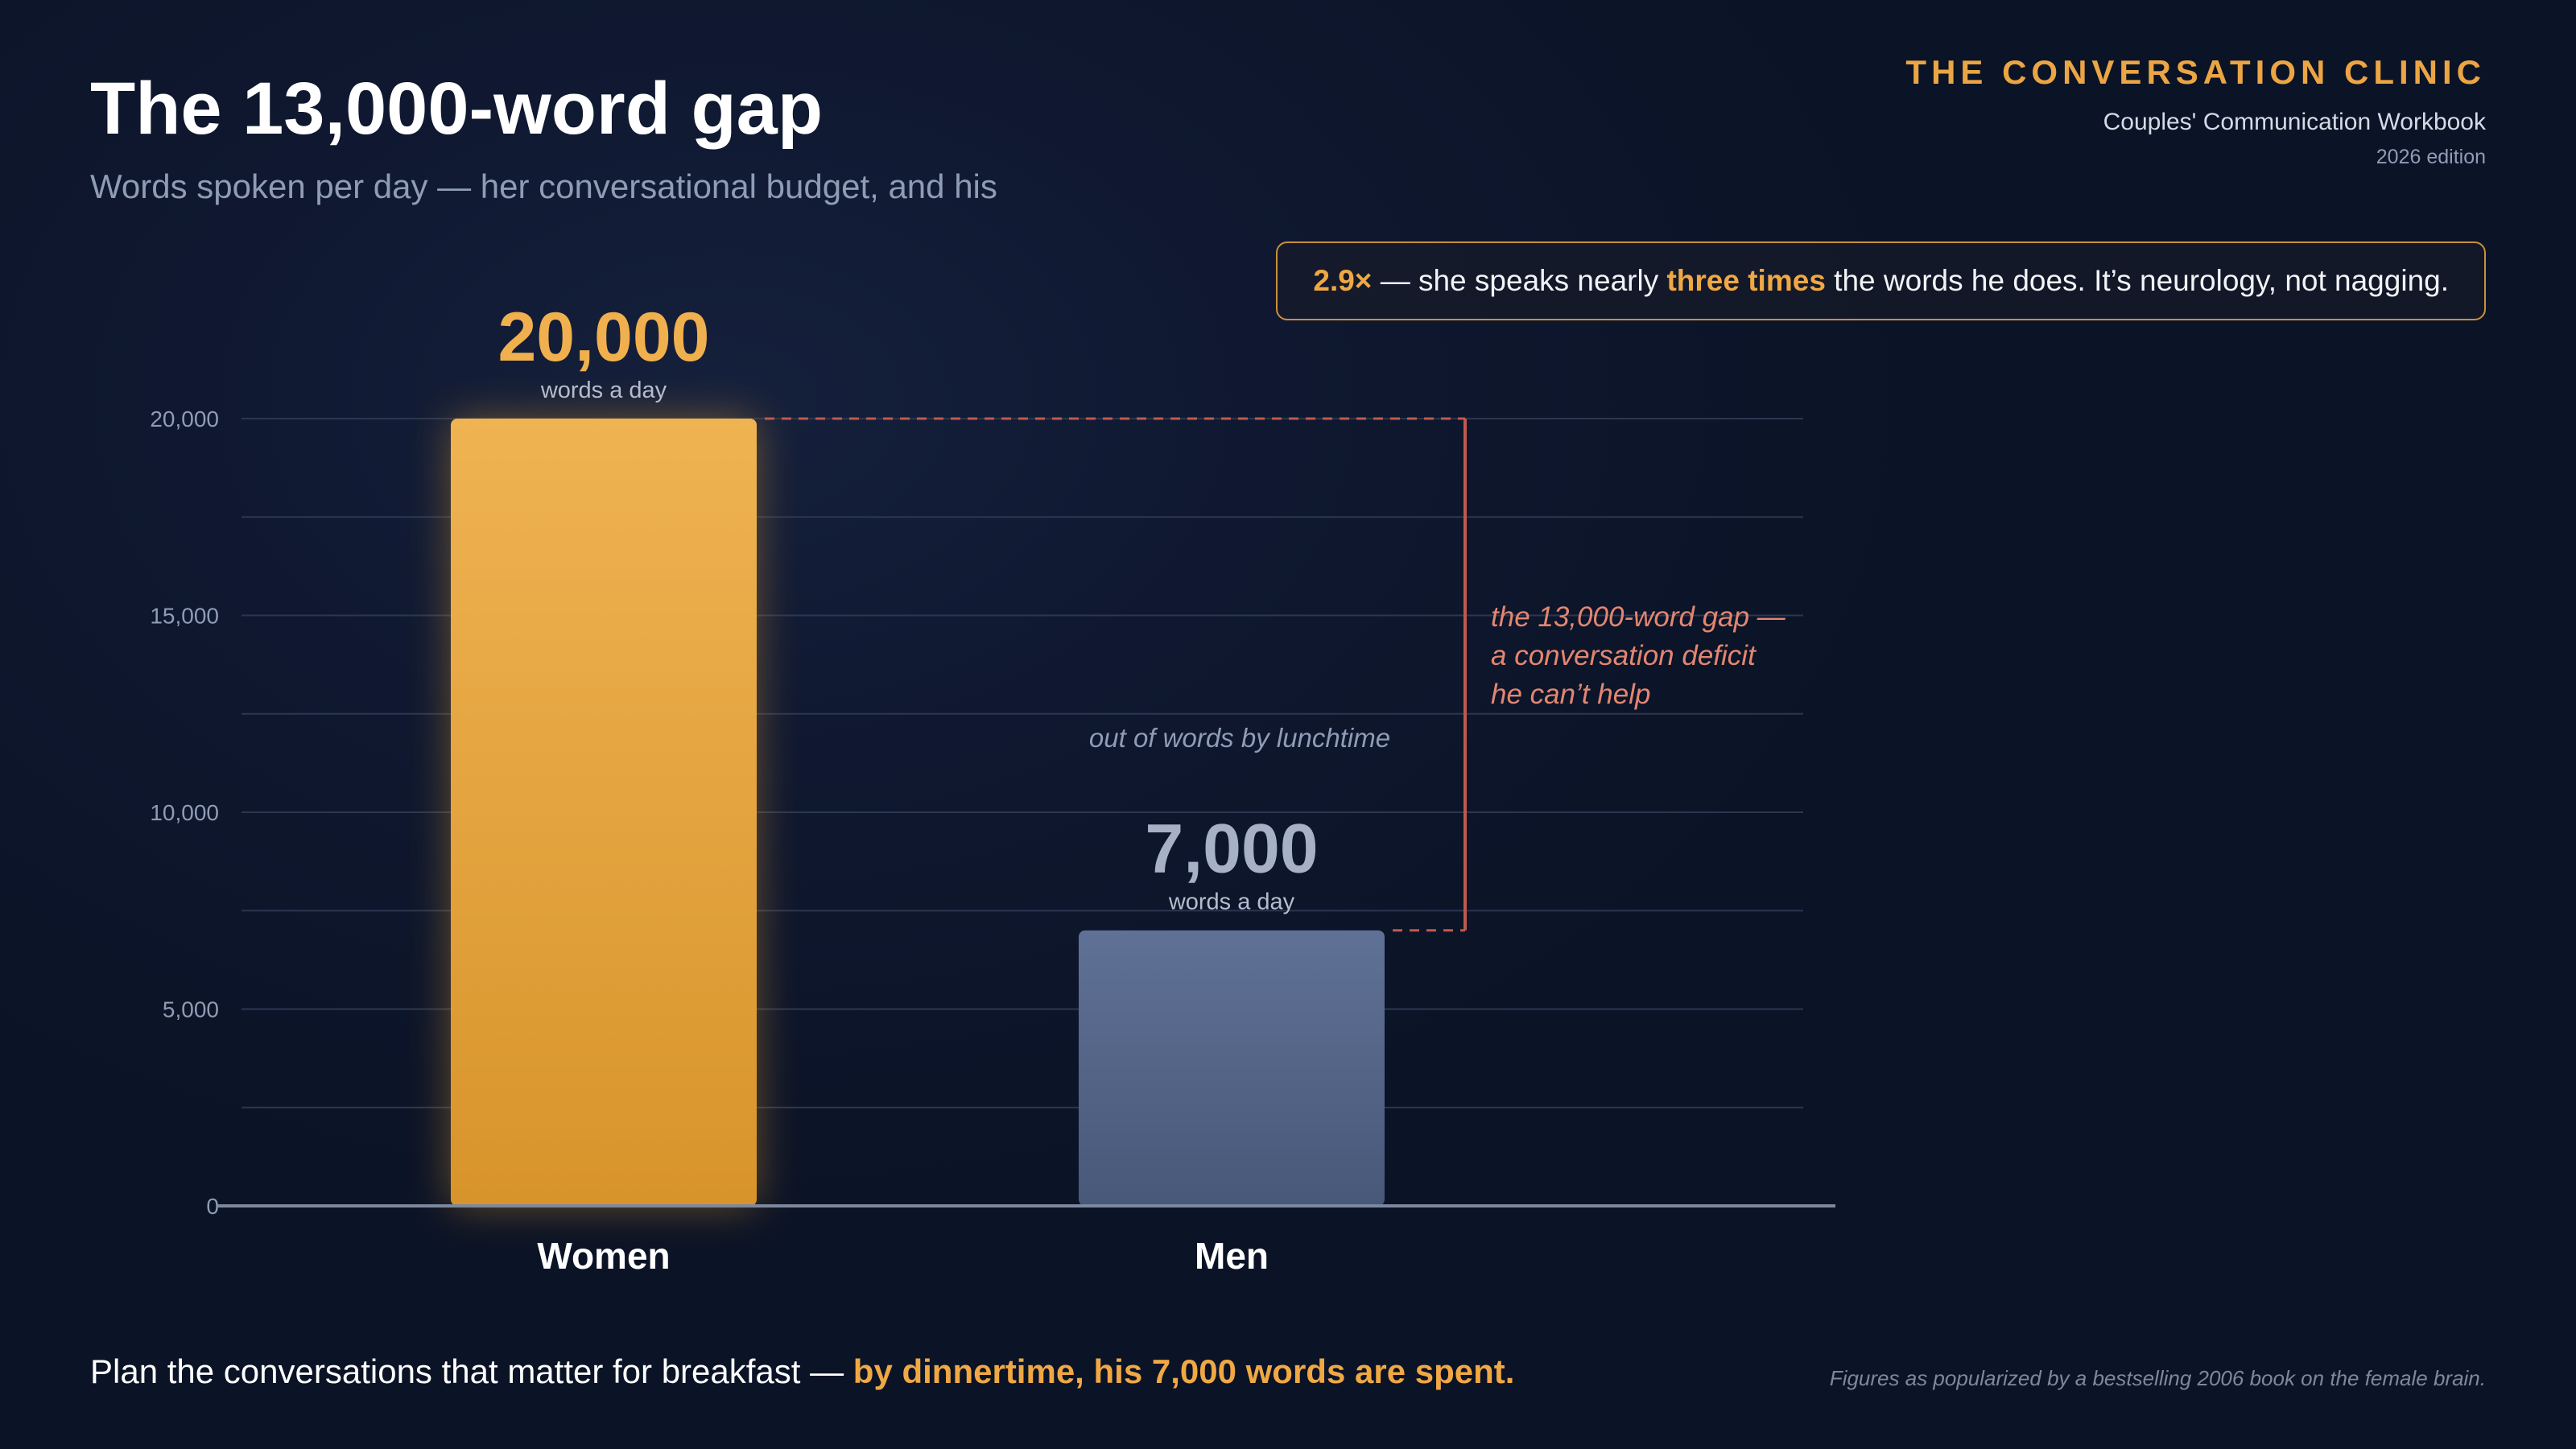 Image resolution: width=2576 pixels, height=1449 pixels. Describe the element at coordinates (1231, 849) in the screenshot. I see `value-label-men: 7,000` at that location.